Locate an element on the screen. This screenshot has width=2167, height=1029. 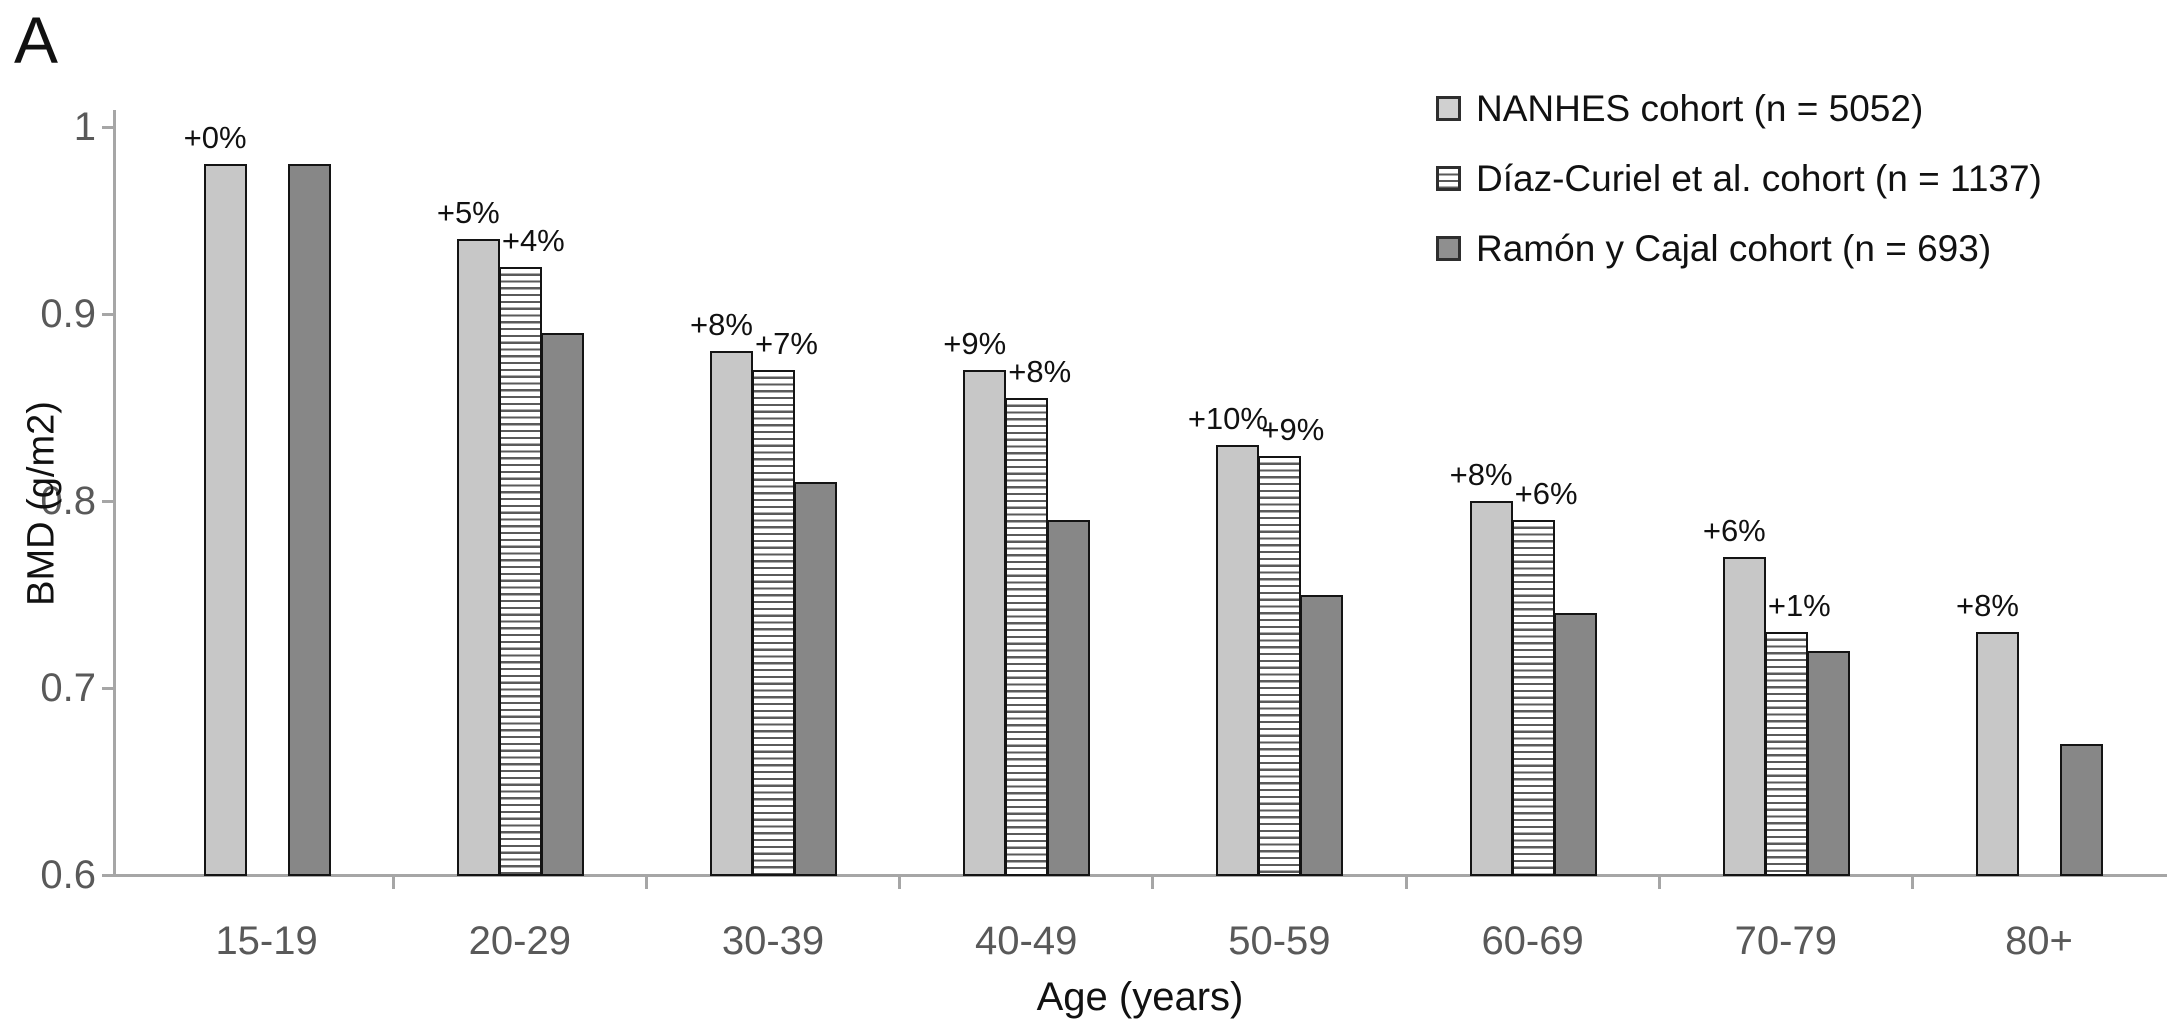
y-tick-mark-0.7 is located at coordinates (108, 688).